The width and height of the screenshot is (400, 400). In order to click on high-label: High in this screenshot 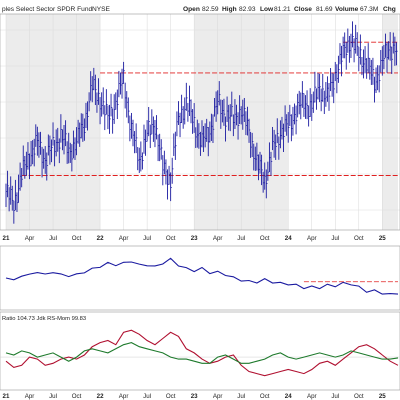, I will do `click(229, 9)`.